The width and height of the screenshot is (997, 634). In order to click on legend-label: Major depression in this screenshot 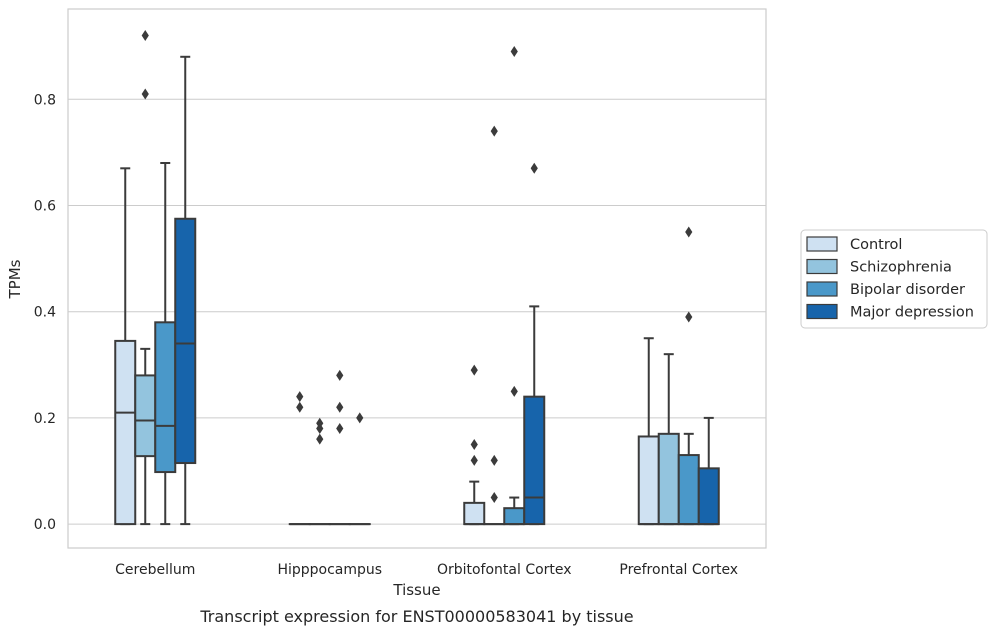, I will do `click(912, 313)`.